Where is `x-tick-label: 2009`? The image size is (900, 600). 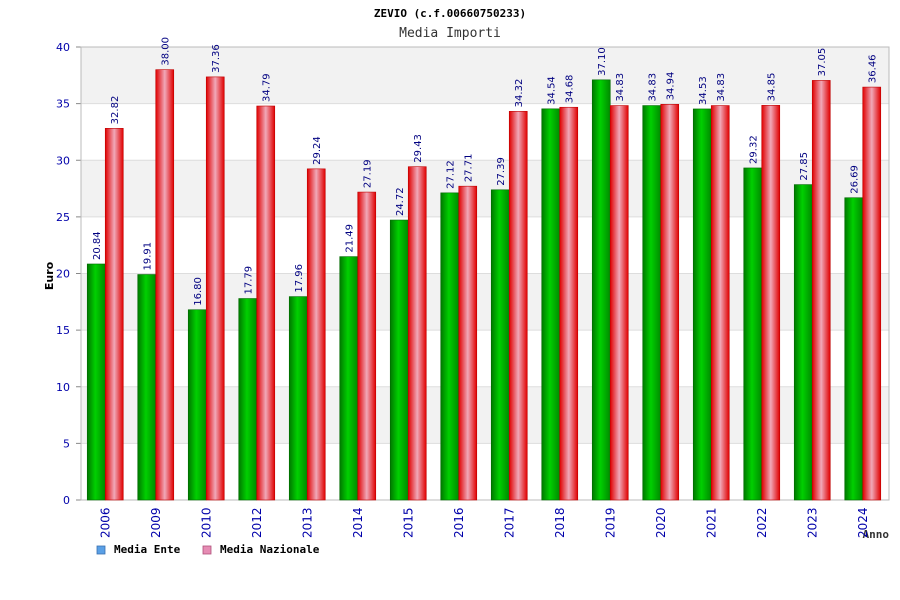 x-tick-label: 2009 is located at coordinates (156, 522).